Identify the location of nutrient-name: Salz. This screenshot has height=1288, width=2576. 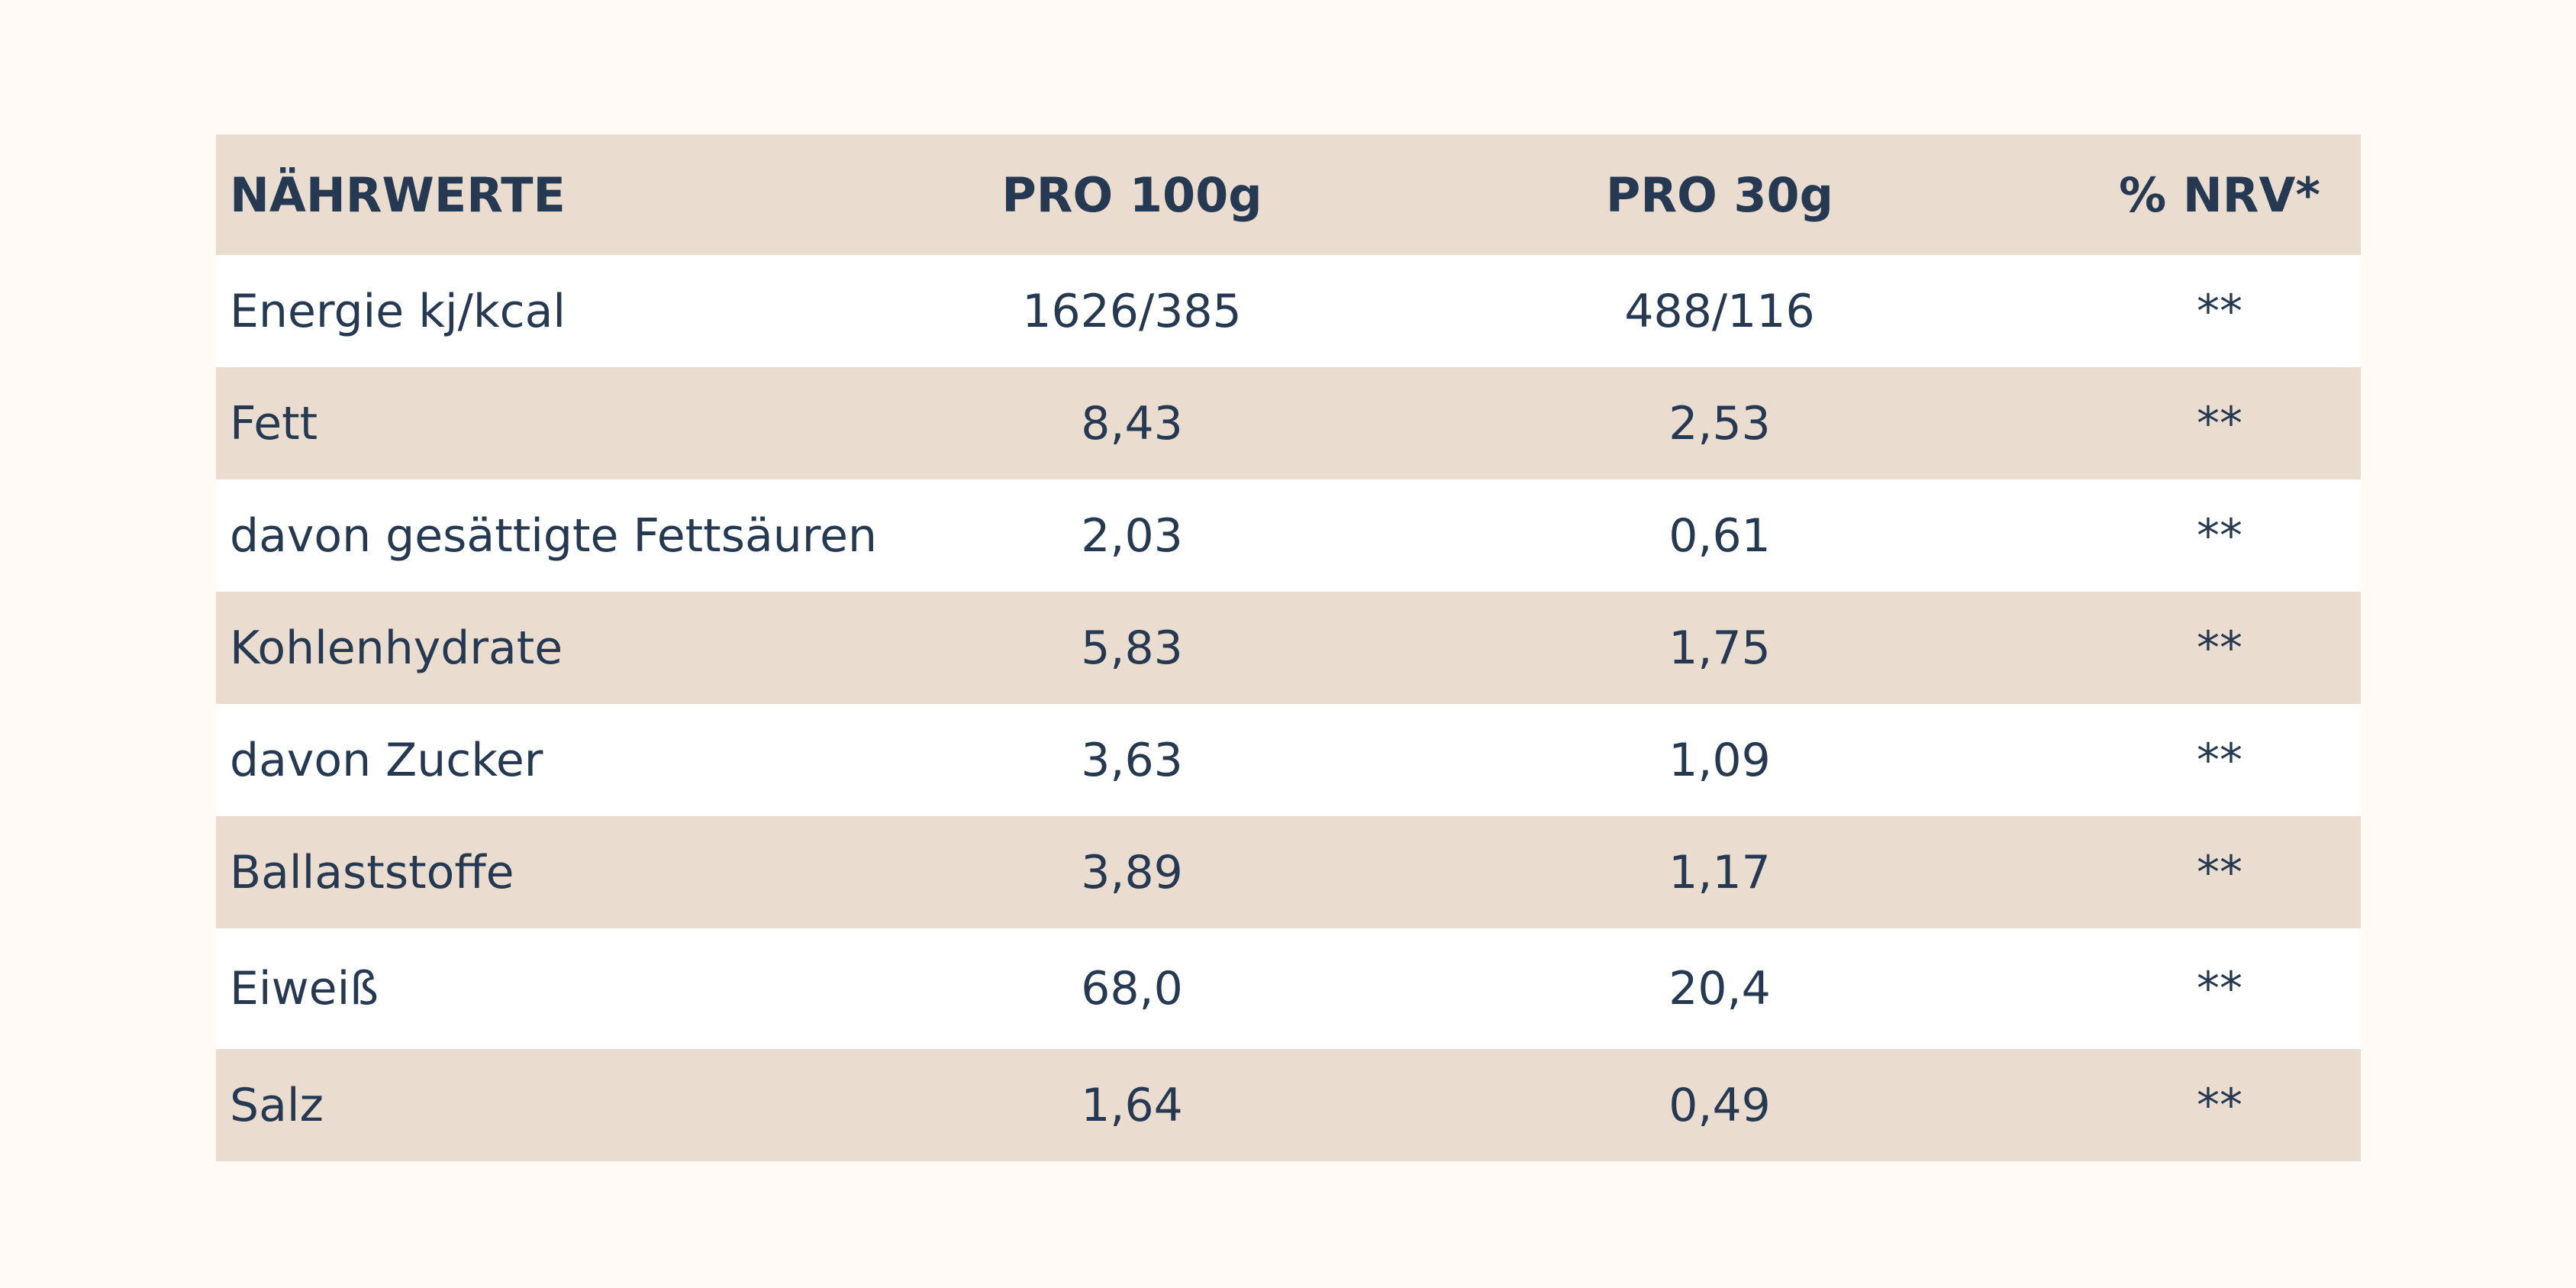
(277, 1105).